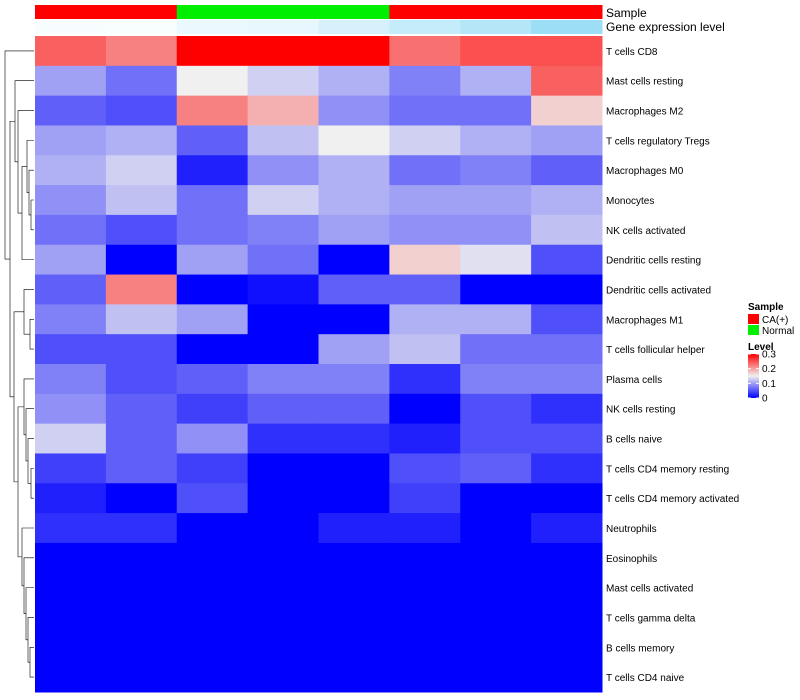  What do you see at coordinates (753, 319) in the screenshot?
I see `legend-swatch-ca` at bounding box center [753, 319].